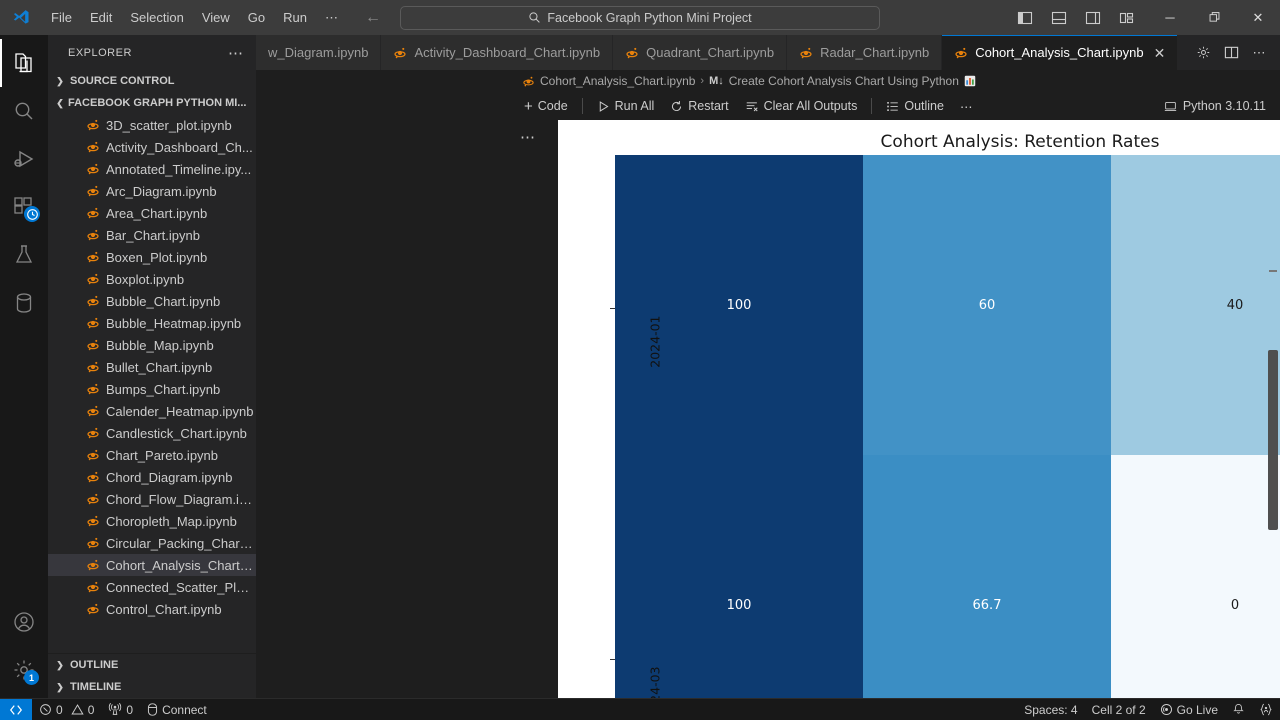 This screenshot has height=720, width=1280. Describe the element at coordinates (152, 279) in the screenshot. I see `file-tree-item: Boxplot.ipynb` at that location.